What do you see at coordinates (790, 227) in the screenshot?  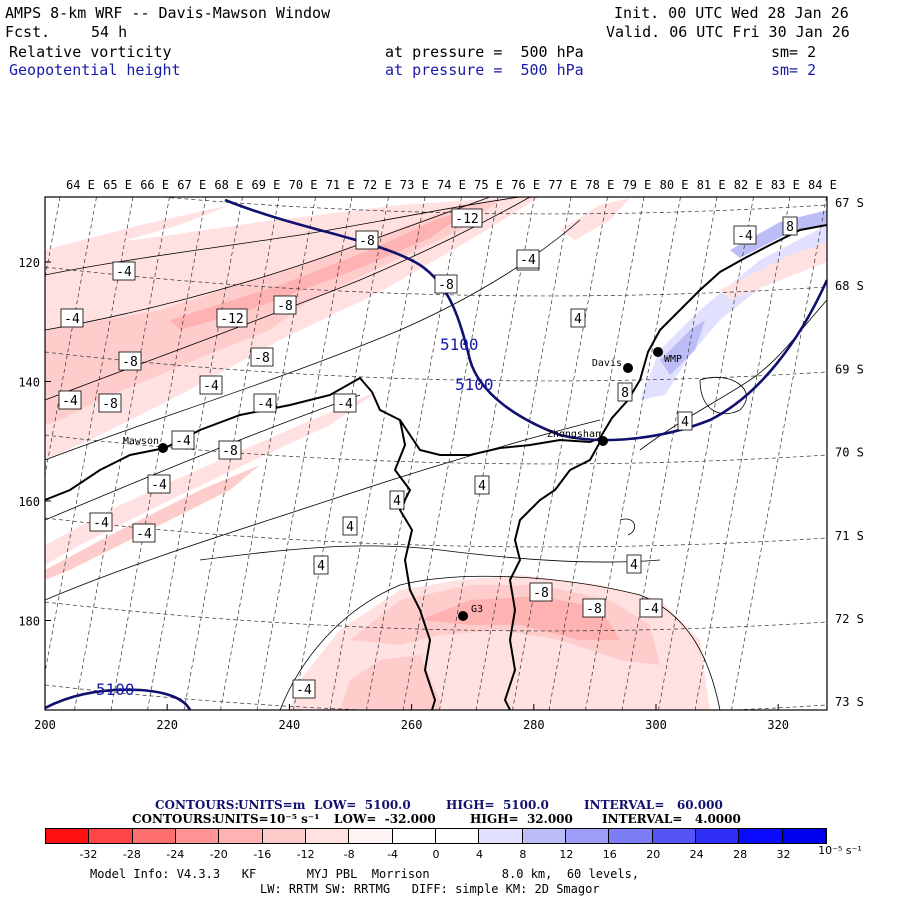 I see `vorticity-label-text: 8` at bounding box center [790, 227].